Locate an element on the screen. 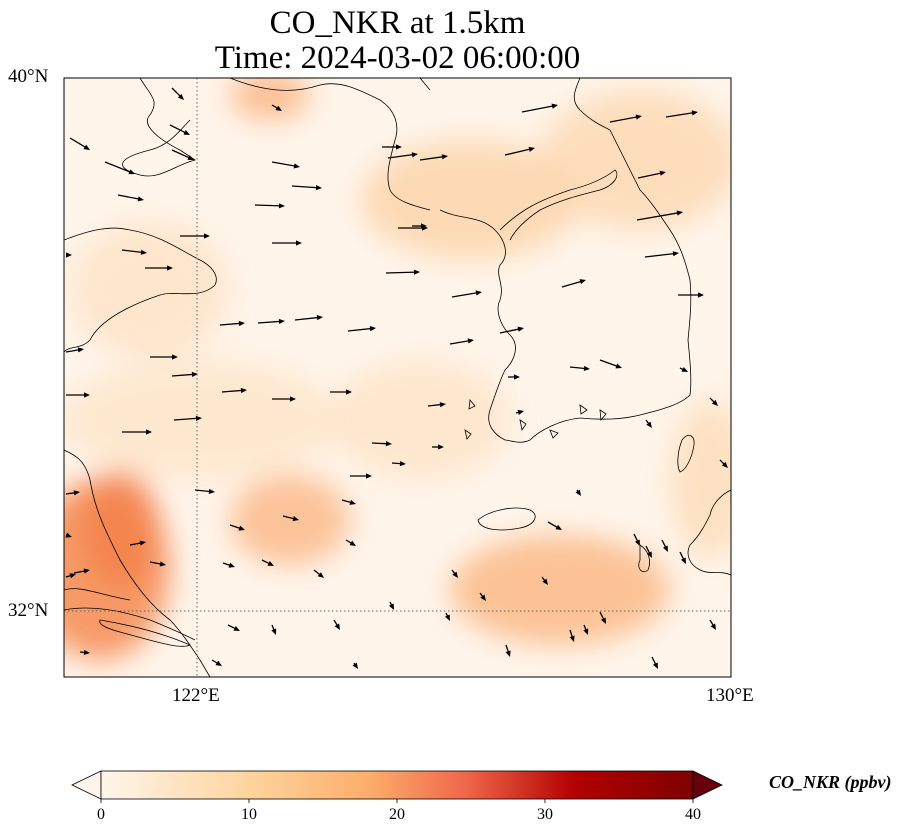 This screenshot has width=920, height=836. coastline-yangtze-estuary is located at coordinates (130, 624).